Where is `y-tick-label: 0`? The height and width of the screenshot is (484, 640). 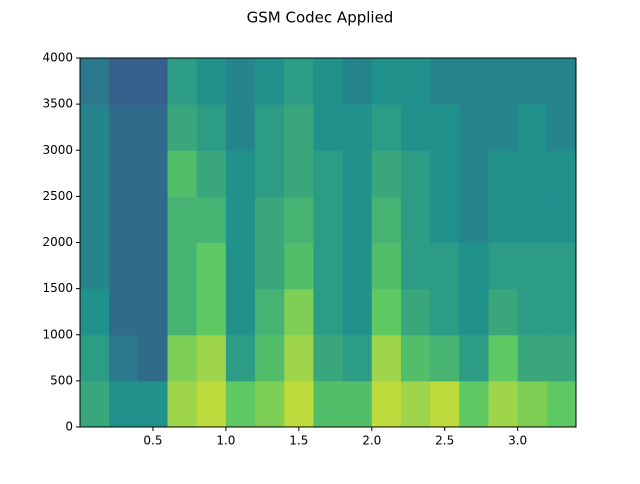 y-tick-label: 0 is located at coordinates (69, 427).